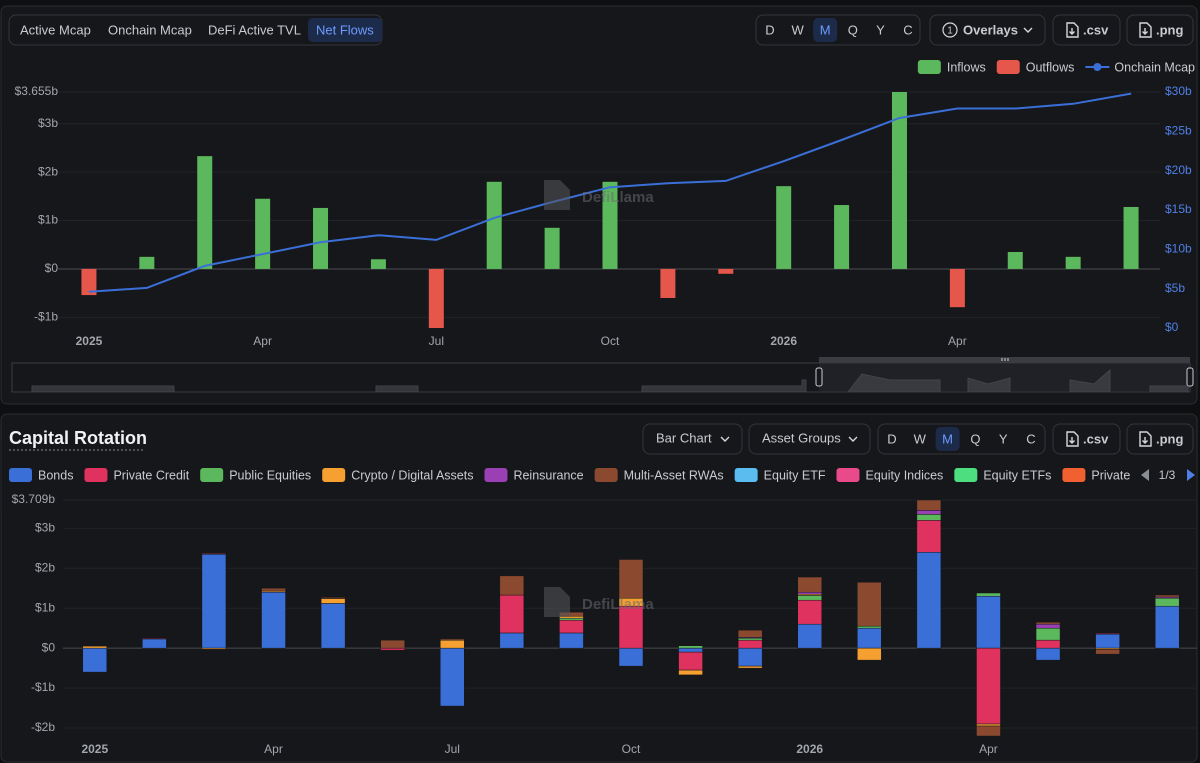  I want to click on legend-item: Inflows, so click(951, 67).